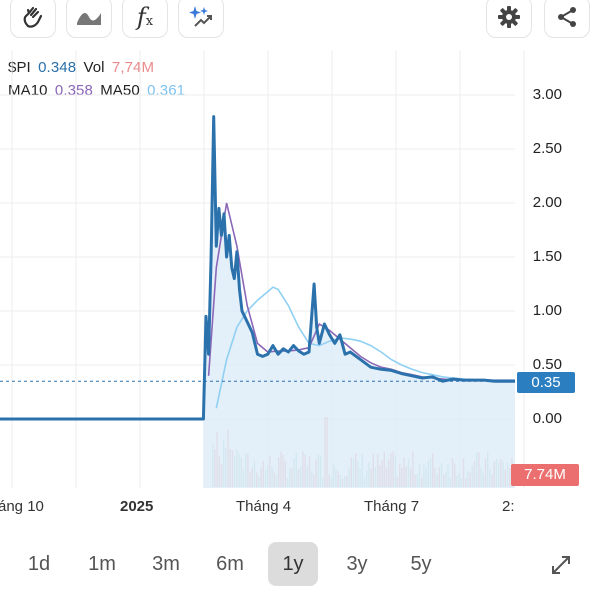  I want to click on symbol-label: $PI, so click(19, 67).